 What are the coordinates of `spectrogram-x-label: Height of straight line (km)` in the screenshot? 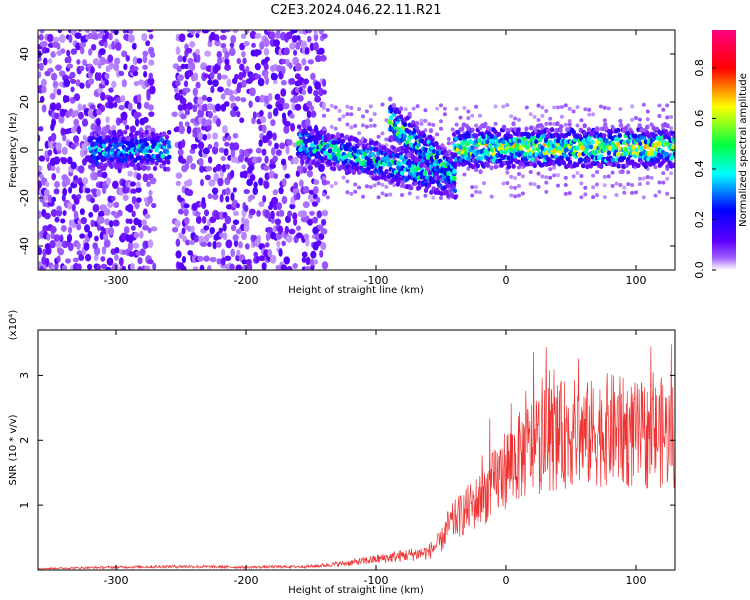 It's located at (356, 290).